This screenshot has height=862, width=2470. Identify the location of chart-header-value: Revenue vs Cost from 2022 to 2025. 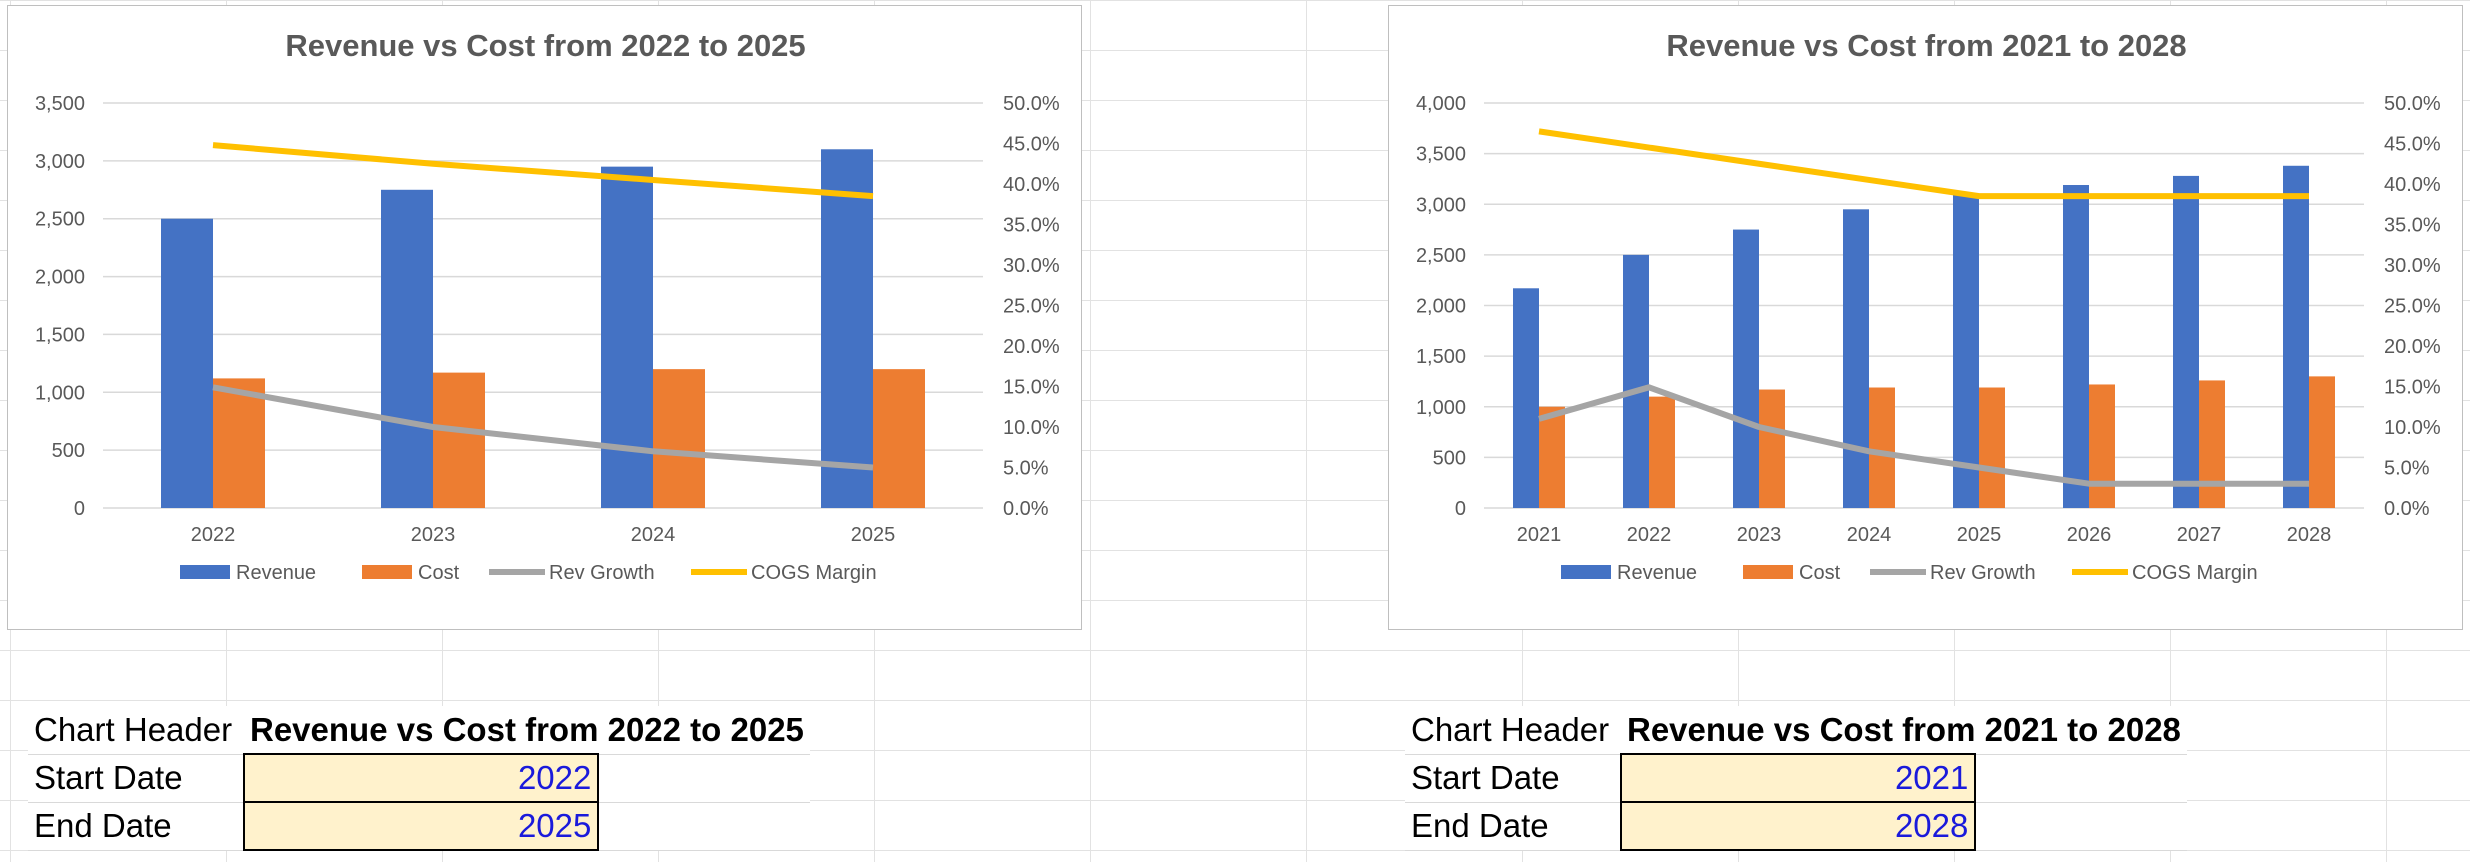
(527, 730).